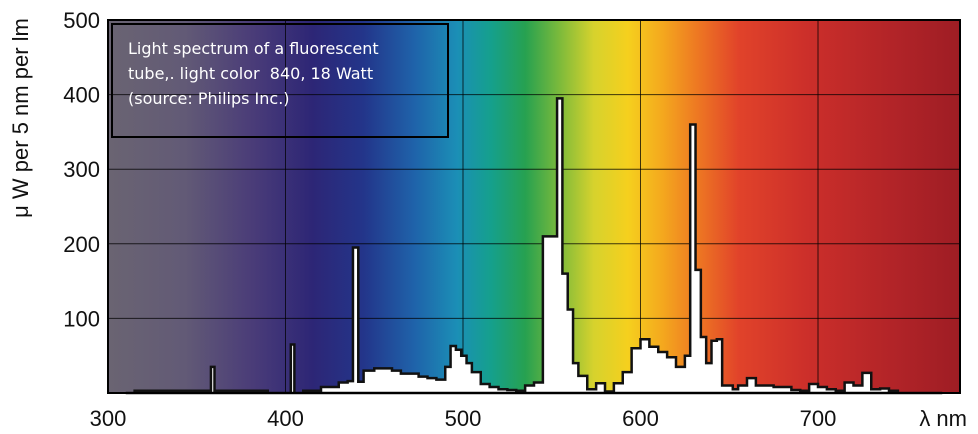 This screenshot has width=978, height=434. Describe the element at coordinates (209, 98) in the screenshot. I see `annotation-line-3: (source: Philips Inc.)` at that location.